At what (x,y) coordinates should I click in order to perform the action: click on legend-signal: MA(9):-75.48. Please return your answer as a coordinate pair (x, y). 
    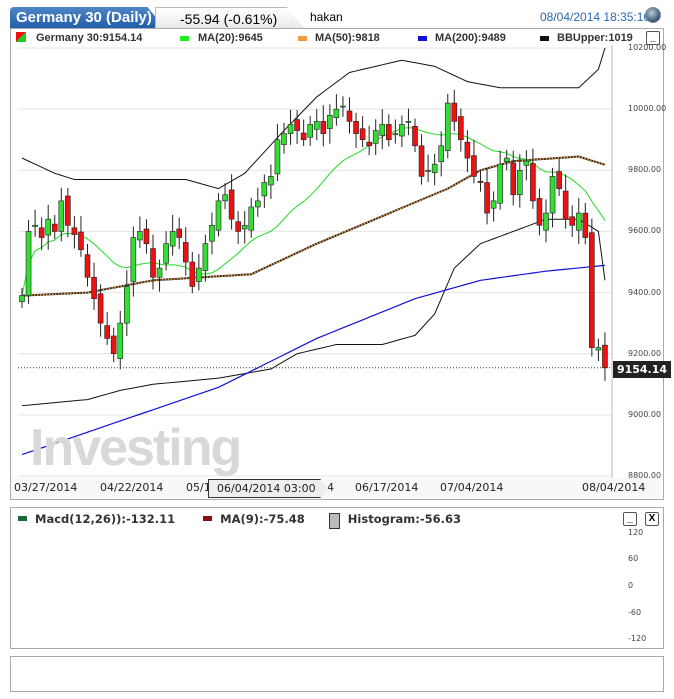
    Looking at the image, I should click on (262, 519).